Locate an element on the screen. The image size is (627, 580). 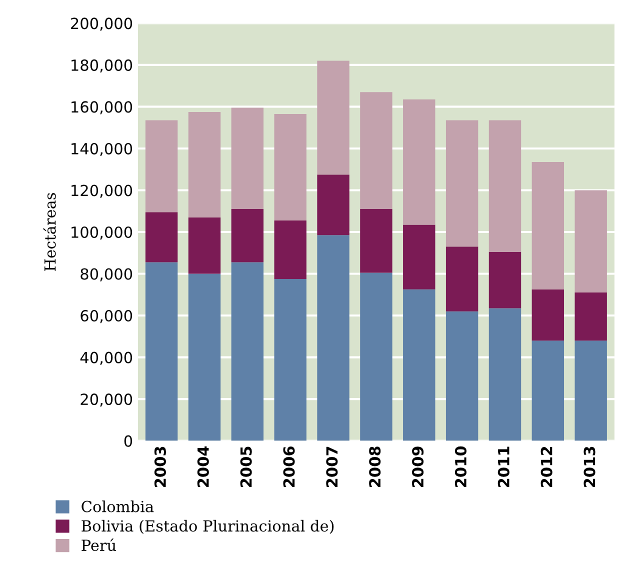
x-tick-label: 2013 is located at coordinates (590, 466).